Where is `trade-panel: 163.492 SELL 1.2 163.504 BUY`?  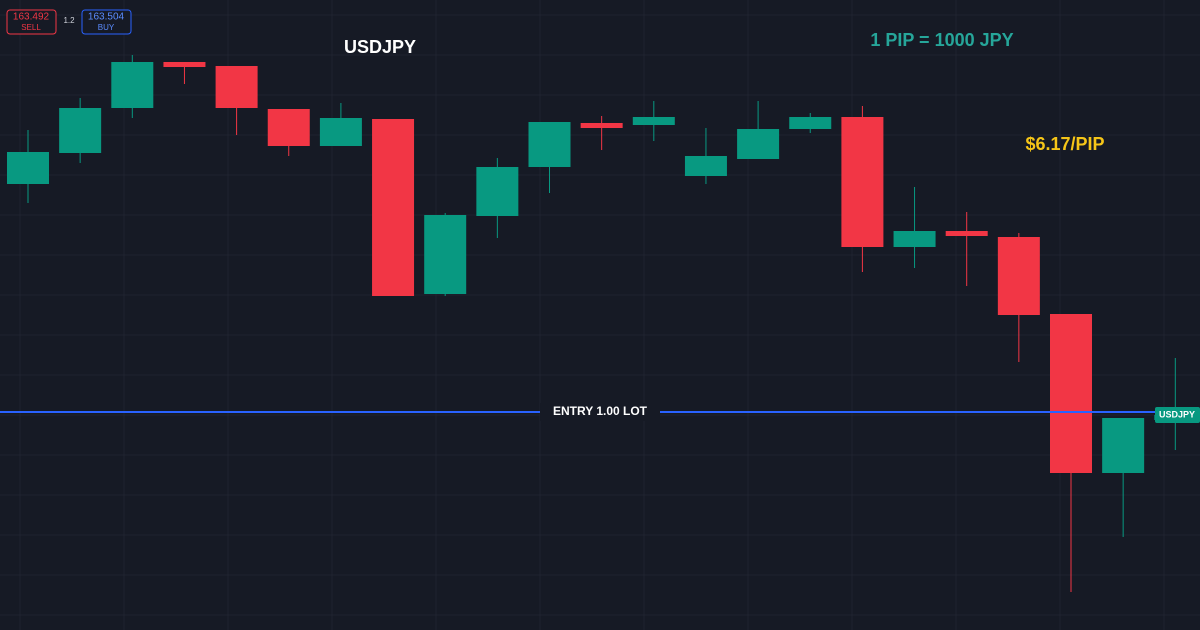
trade-panel: 163.492 SELL 1.2 163.504 BUY is located at coordinates (69, 22).